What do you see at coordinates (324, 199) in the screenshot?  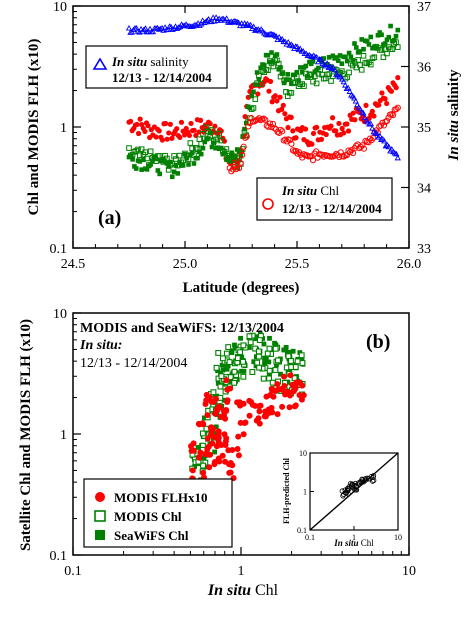 I see `legend-chl: In situ Chl 12/13 - 12/14/2004` at bounding box center [324, 199].